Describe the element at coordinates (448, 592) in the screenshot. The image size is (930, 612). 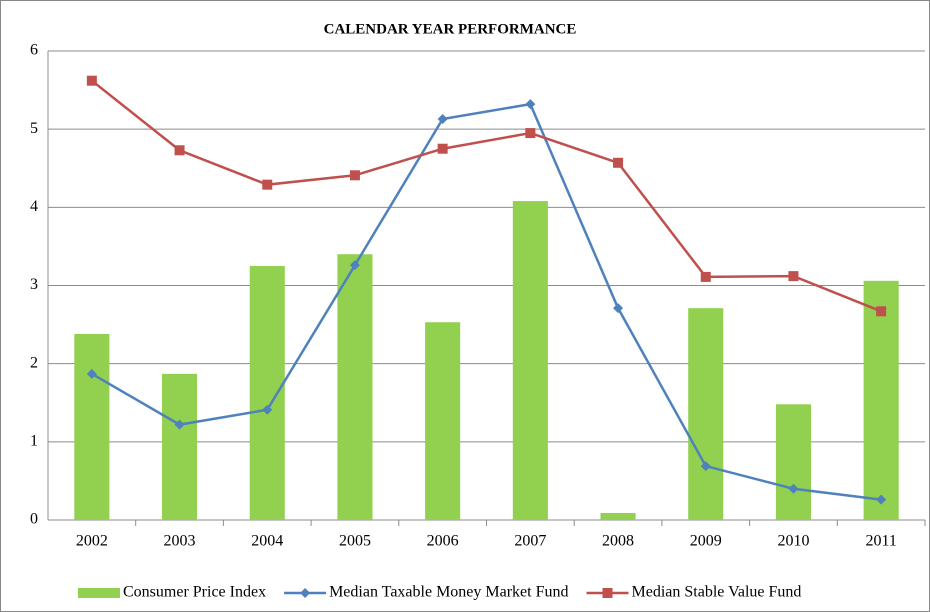
I see `legend-label: Median Taxable Money Market Fund` at that location.